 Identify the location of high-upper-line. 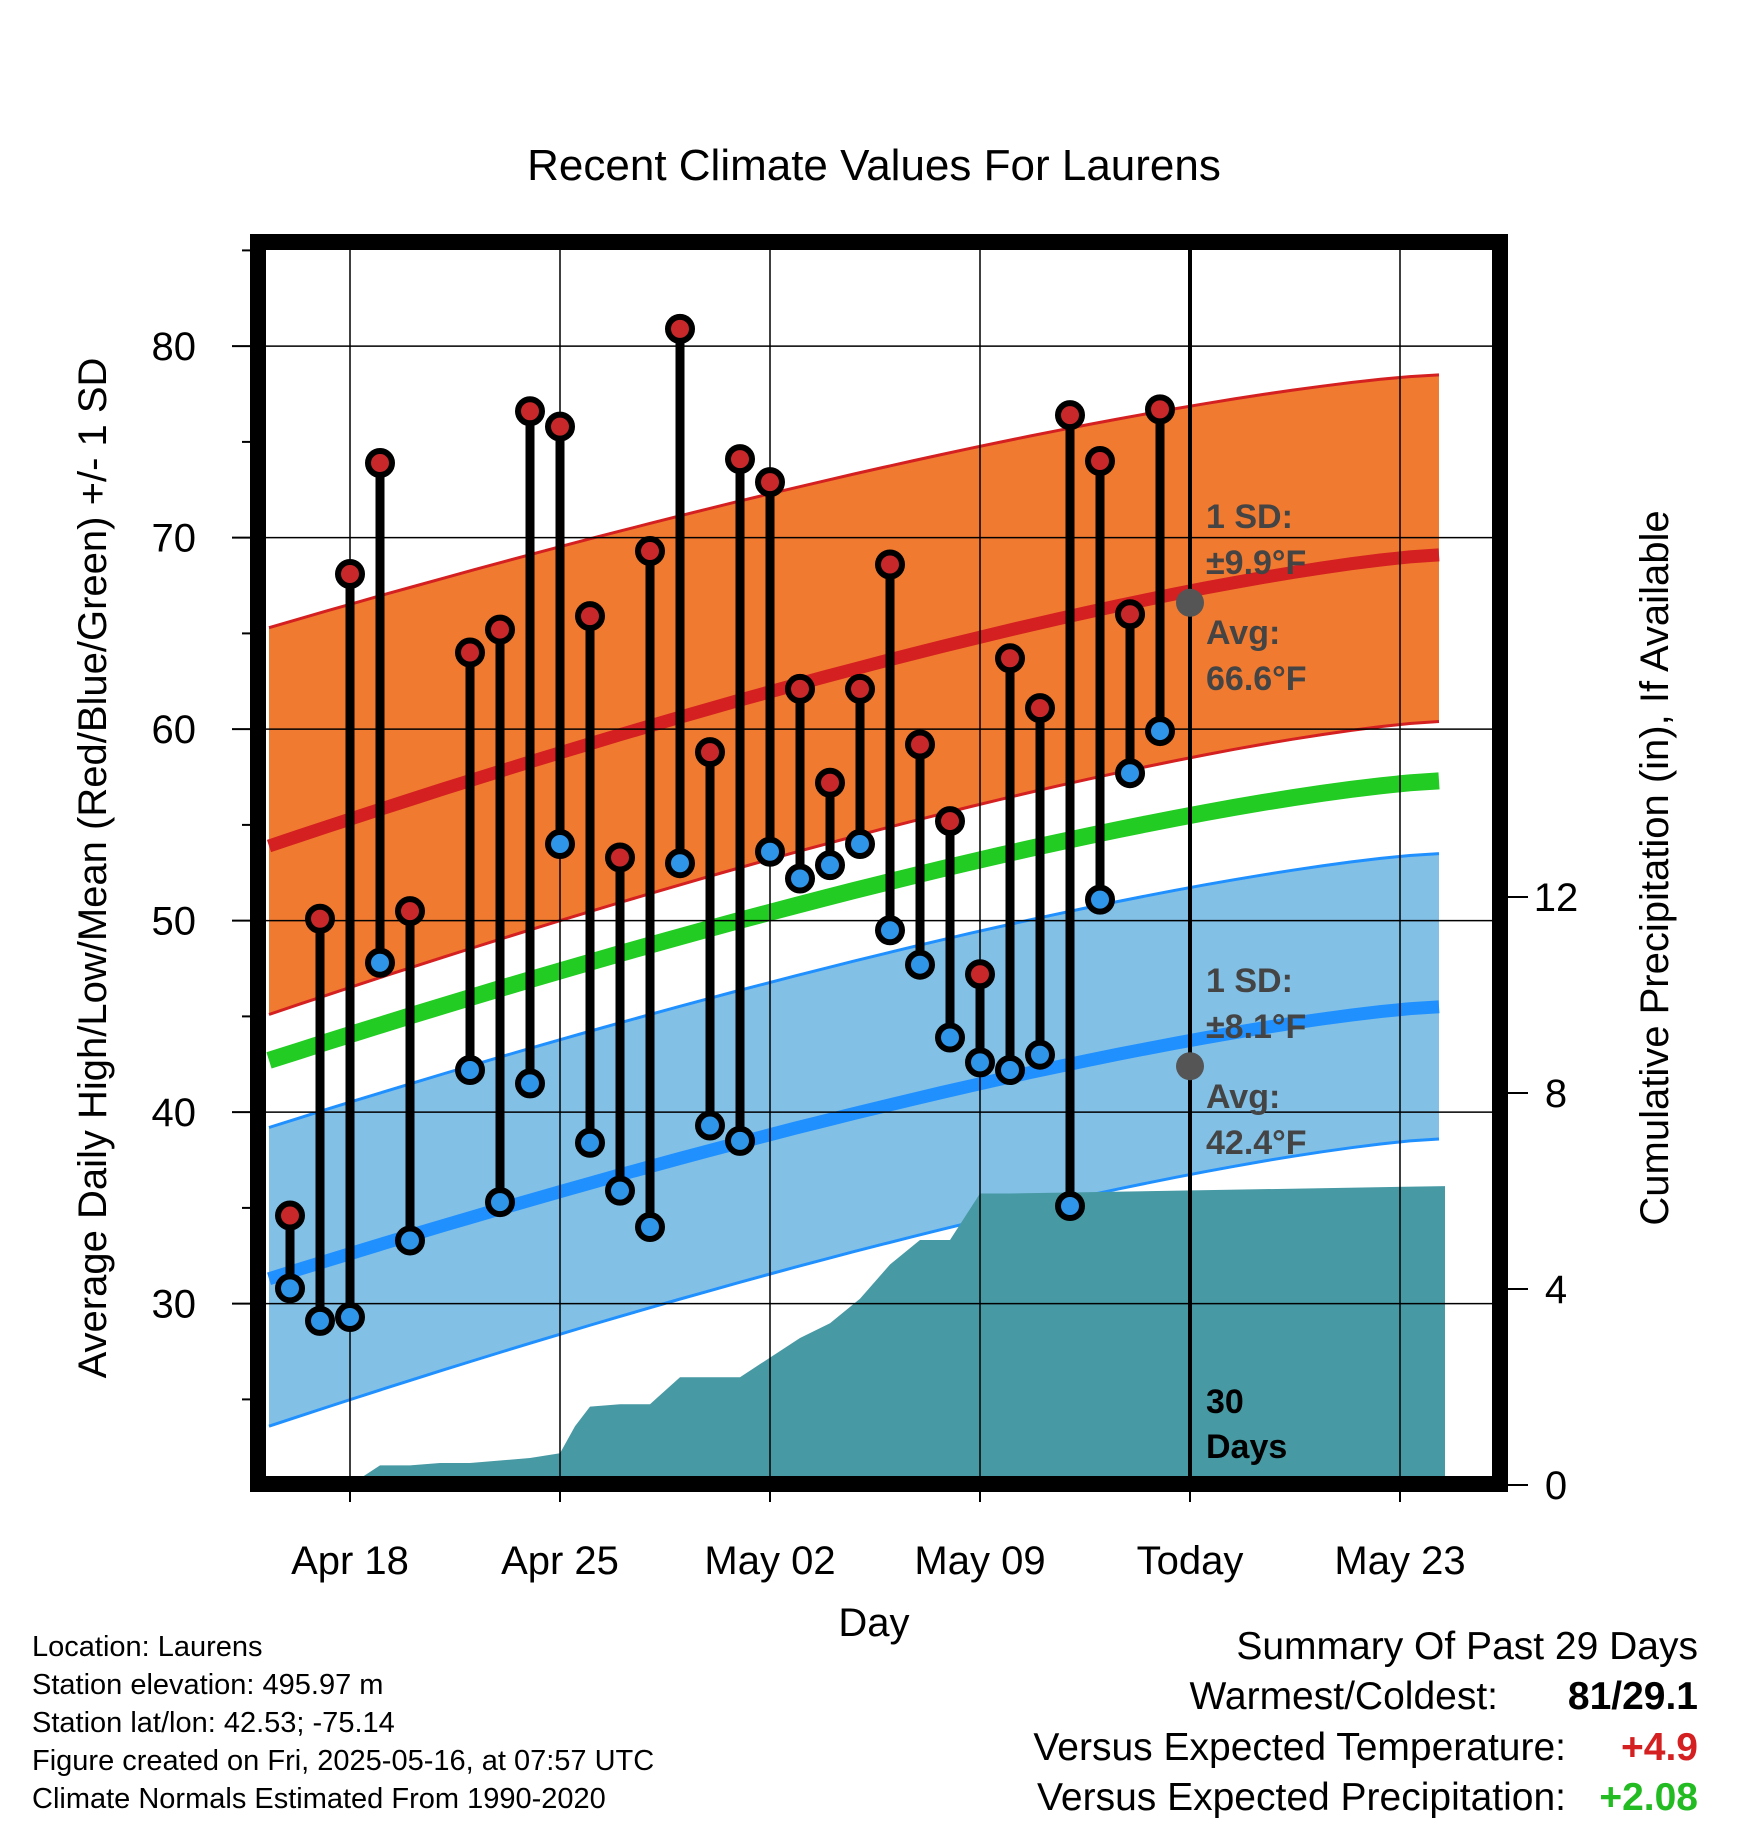
(854, 501).